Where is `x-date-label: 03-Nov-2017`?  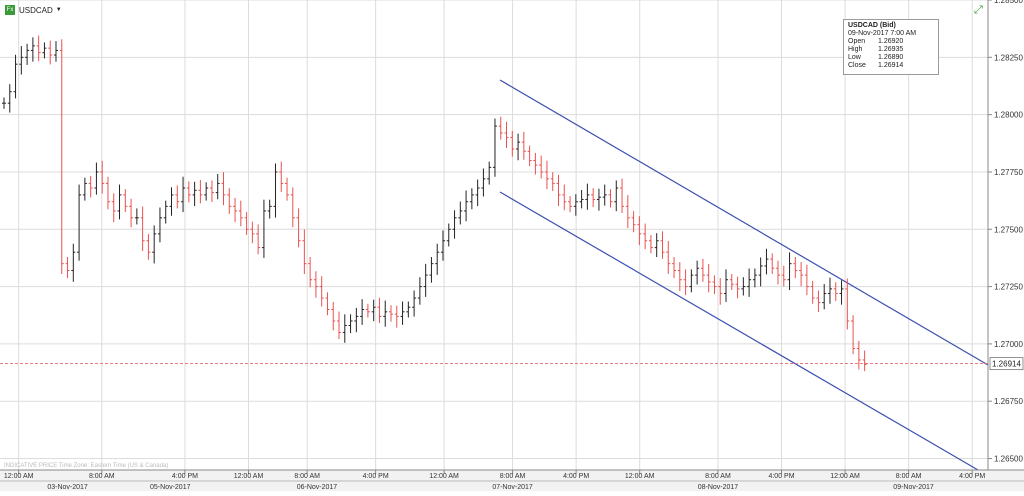 x-date-label: 03-Nov-2017 is located at coordinates (67, 487).